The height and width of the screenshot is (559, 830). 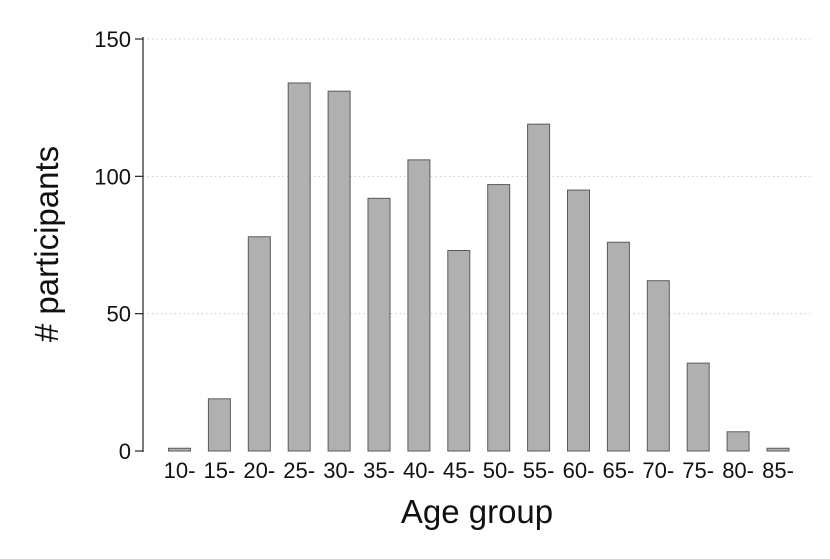 I want to click on x-tick-label: 35-, so click(x=379, y=470).